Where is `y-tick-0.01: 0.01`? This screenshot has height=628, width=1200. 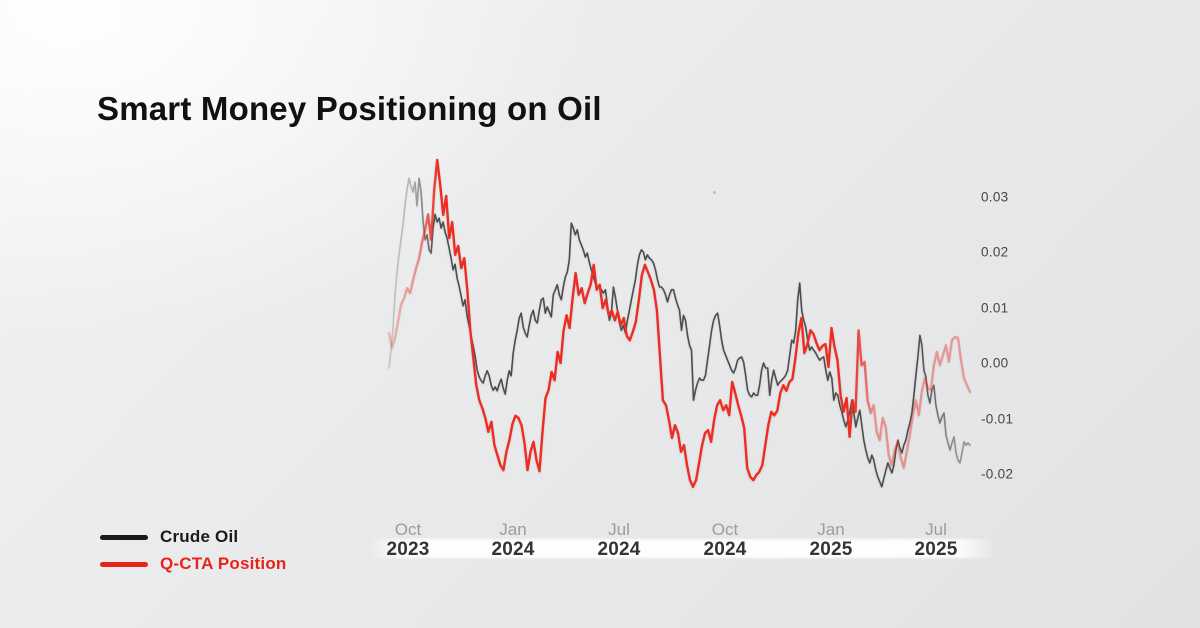 y-tick-0.01: 0.01 is located at coordinates (995, 308).